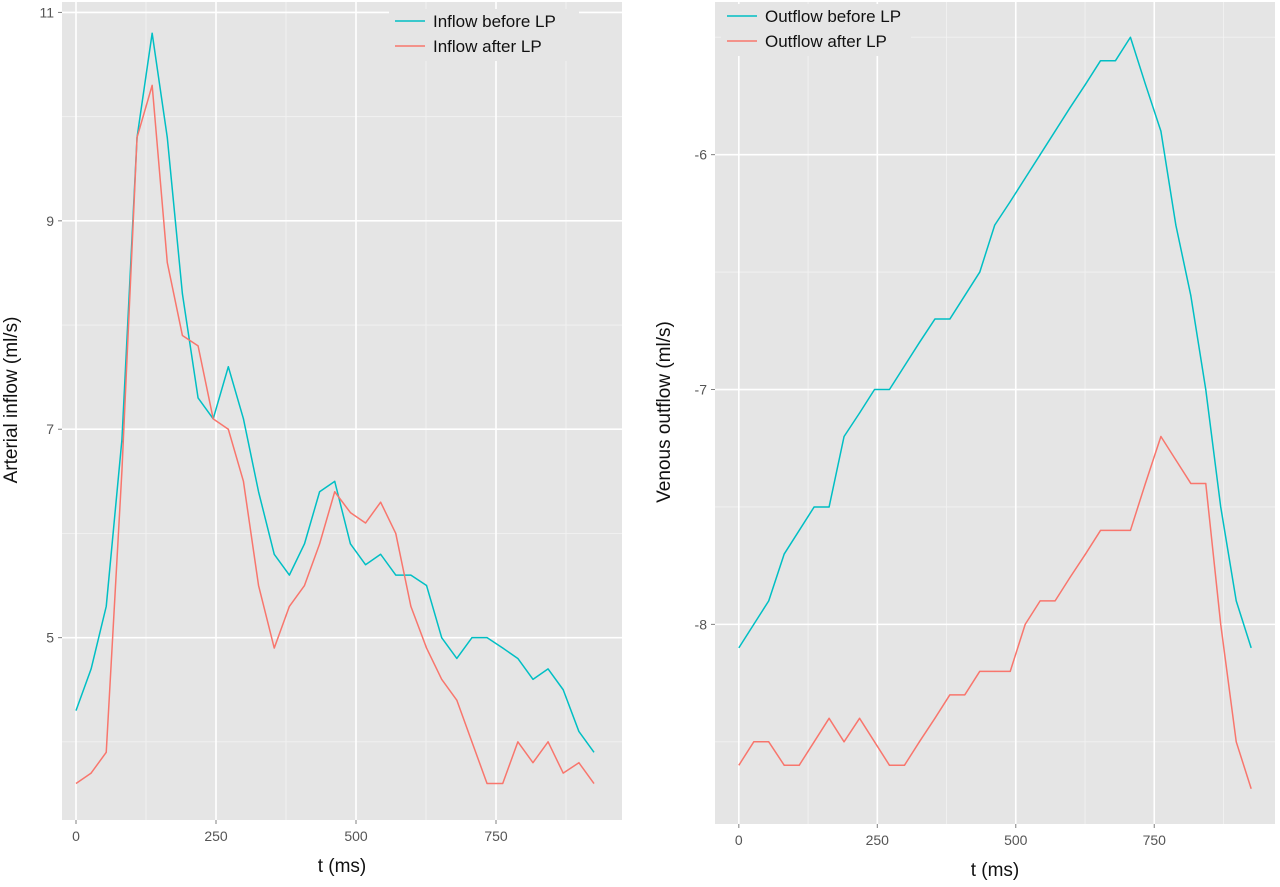  I want to click on legend-background, so click(816, 30).